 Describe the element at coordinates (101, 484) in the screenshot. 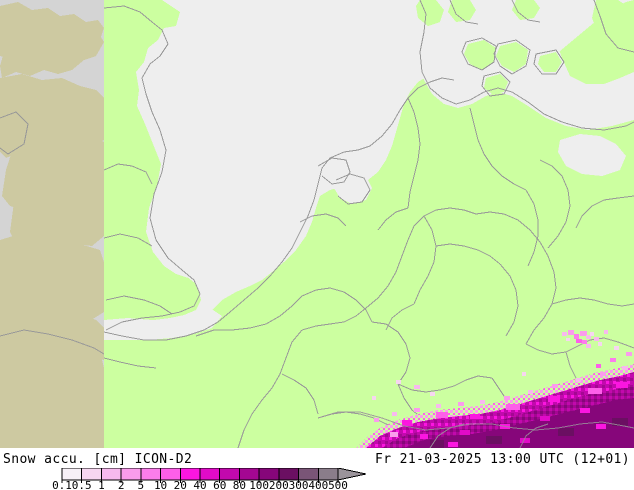

I see `colorbar-tick-label: 1` at that location.